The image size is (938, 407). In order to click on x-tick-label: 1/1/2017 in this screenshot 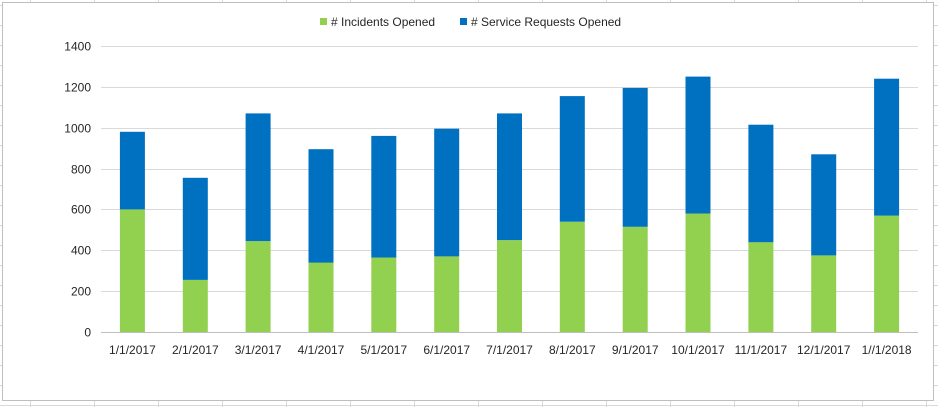, I will do `click(132, 350)`.